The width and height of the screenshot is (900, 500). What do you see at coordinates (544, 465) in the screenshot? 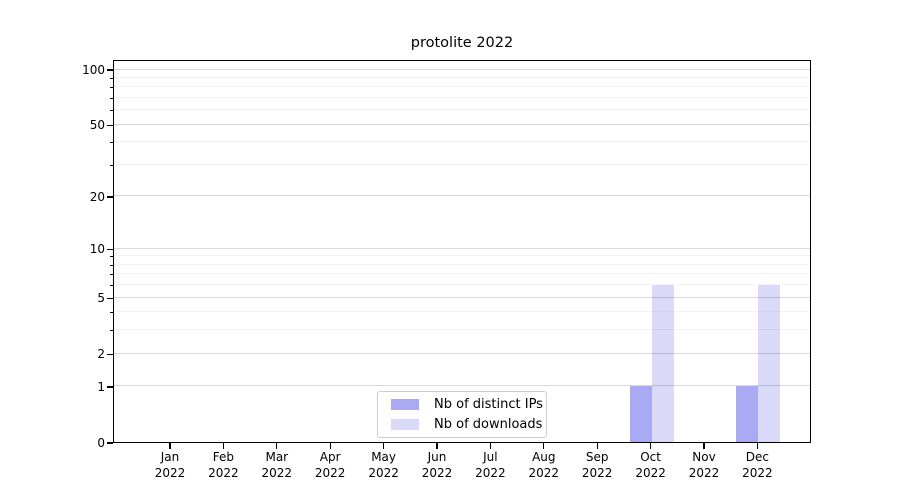
I see `x-tick-label: Aug 2022` at bounding box center [544, 465].